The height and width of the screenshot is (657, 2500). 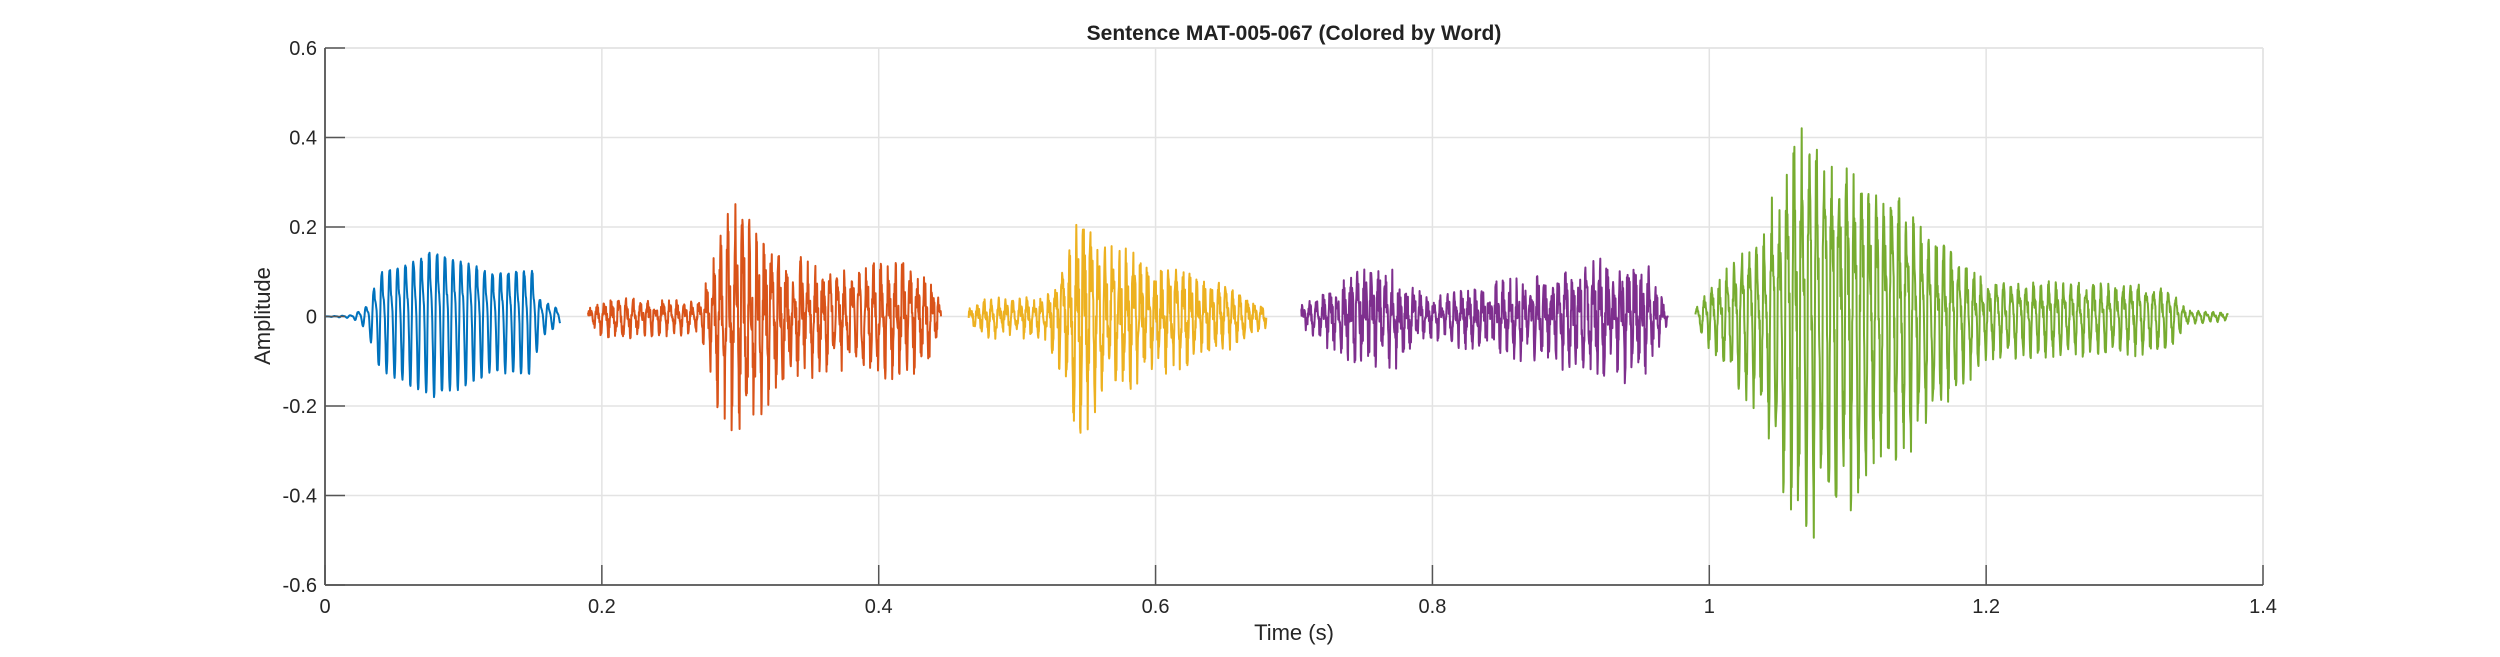 What do you see at coordinates (300, 497) in the screenshot?
I see `y-tick-label: -0.4` at bounding box center [300, 497].